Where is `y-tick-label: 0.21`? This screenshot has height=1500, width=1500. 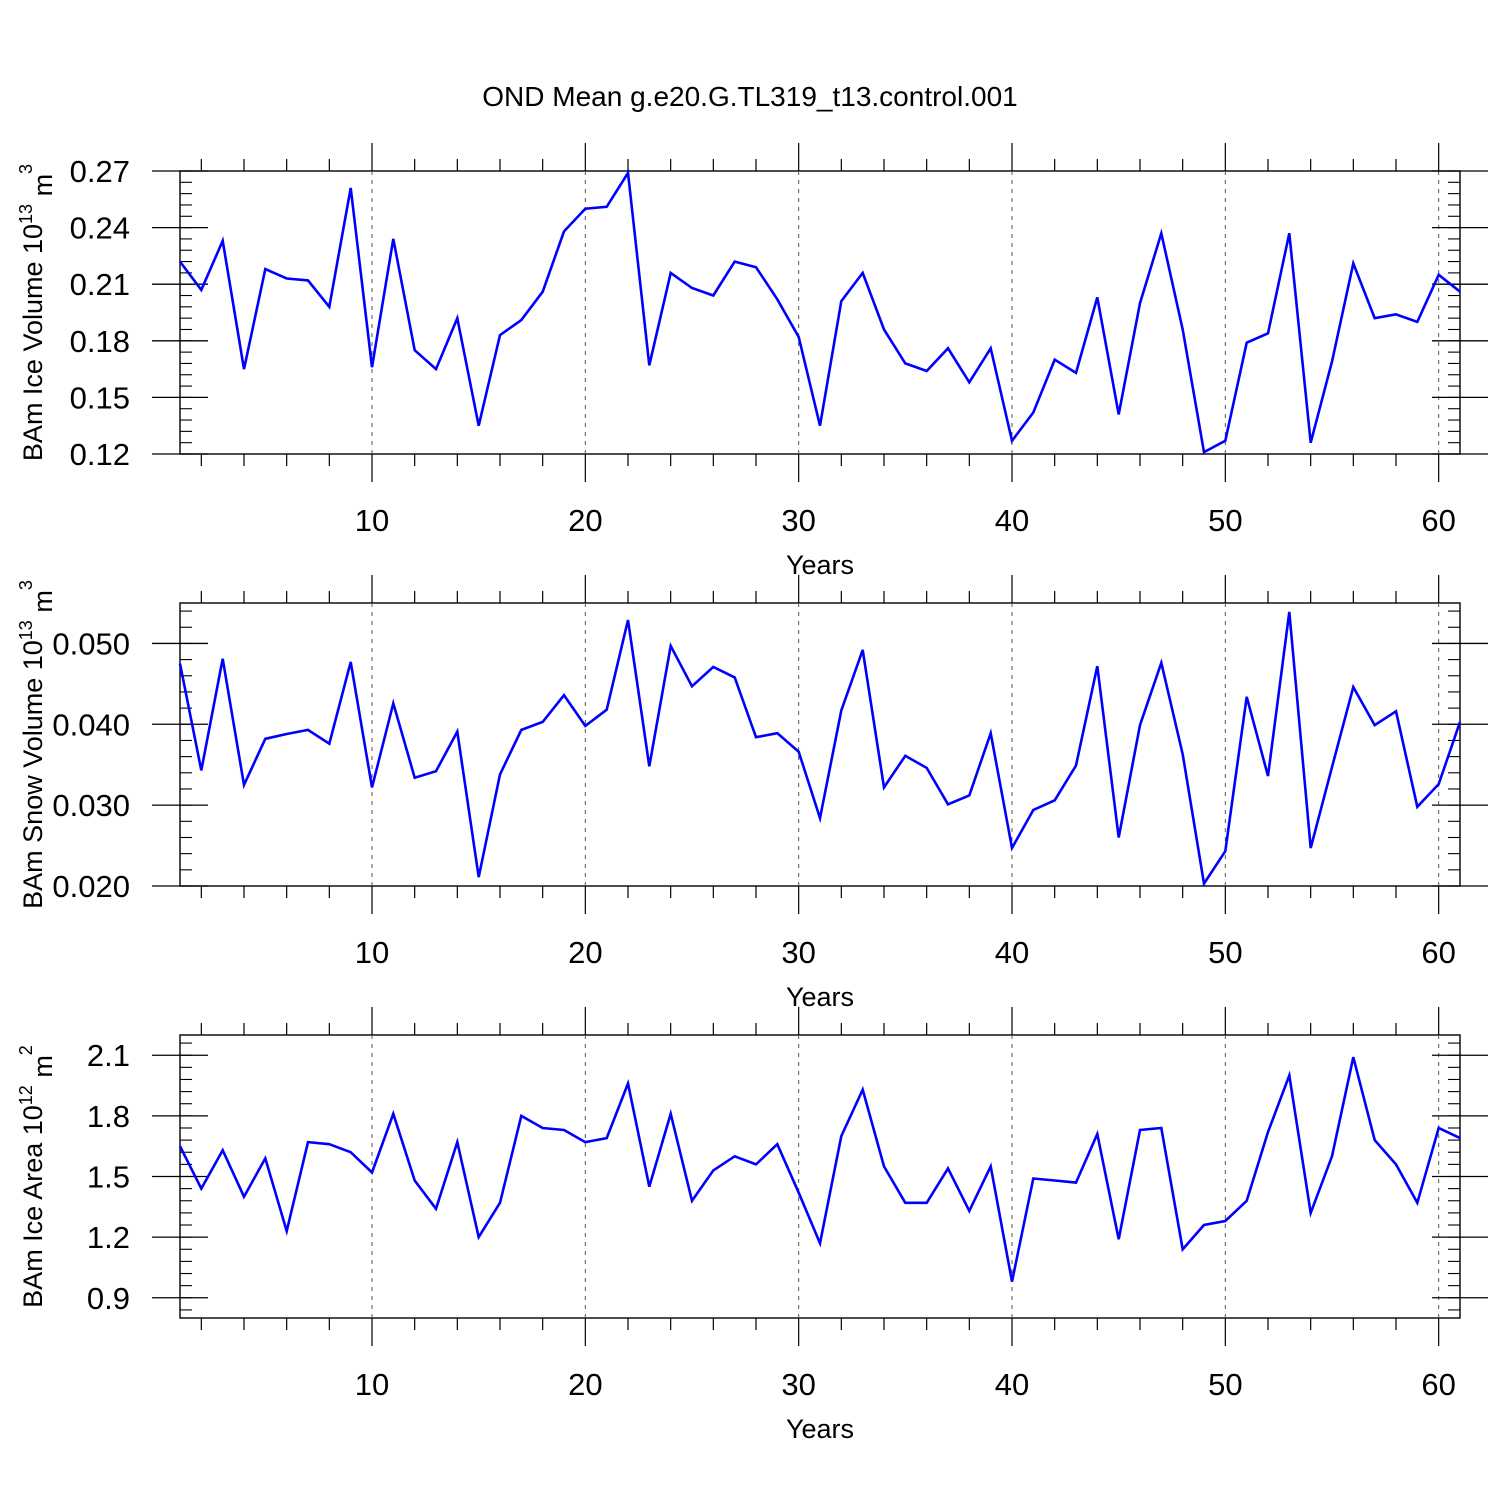 y-tick-label: 0.21 is located at coordinates (100, 284).